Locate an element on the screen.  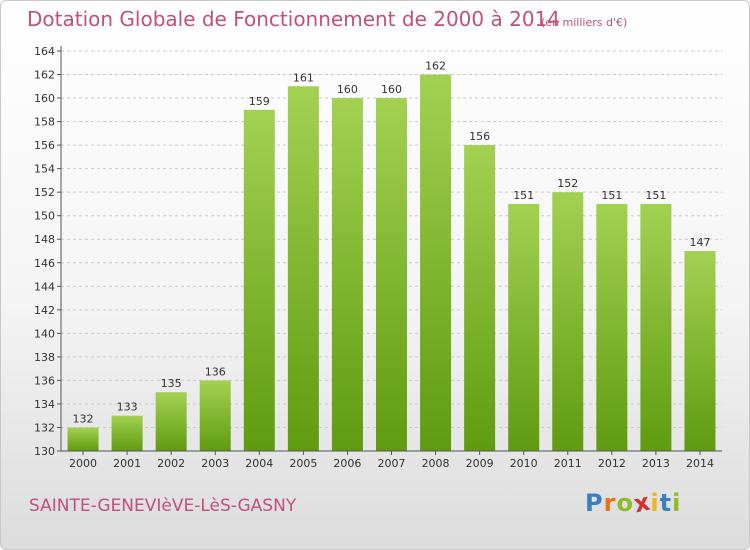
x-tick-label: 2005 is located at coordinates (303, 463).